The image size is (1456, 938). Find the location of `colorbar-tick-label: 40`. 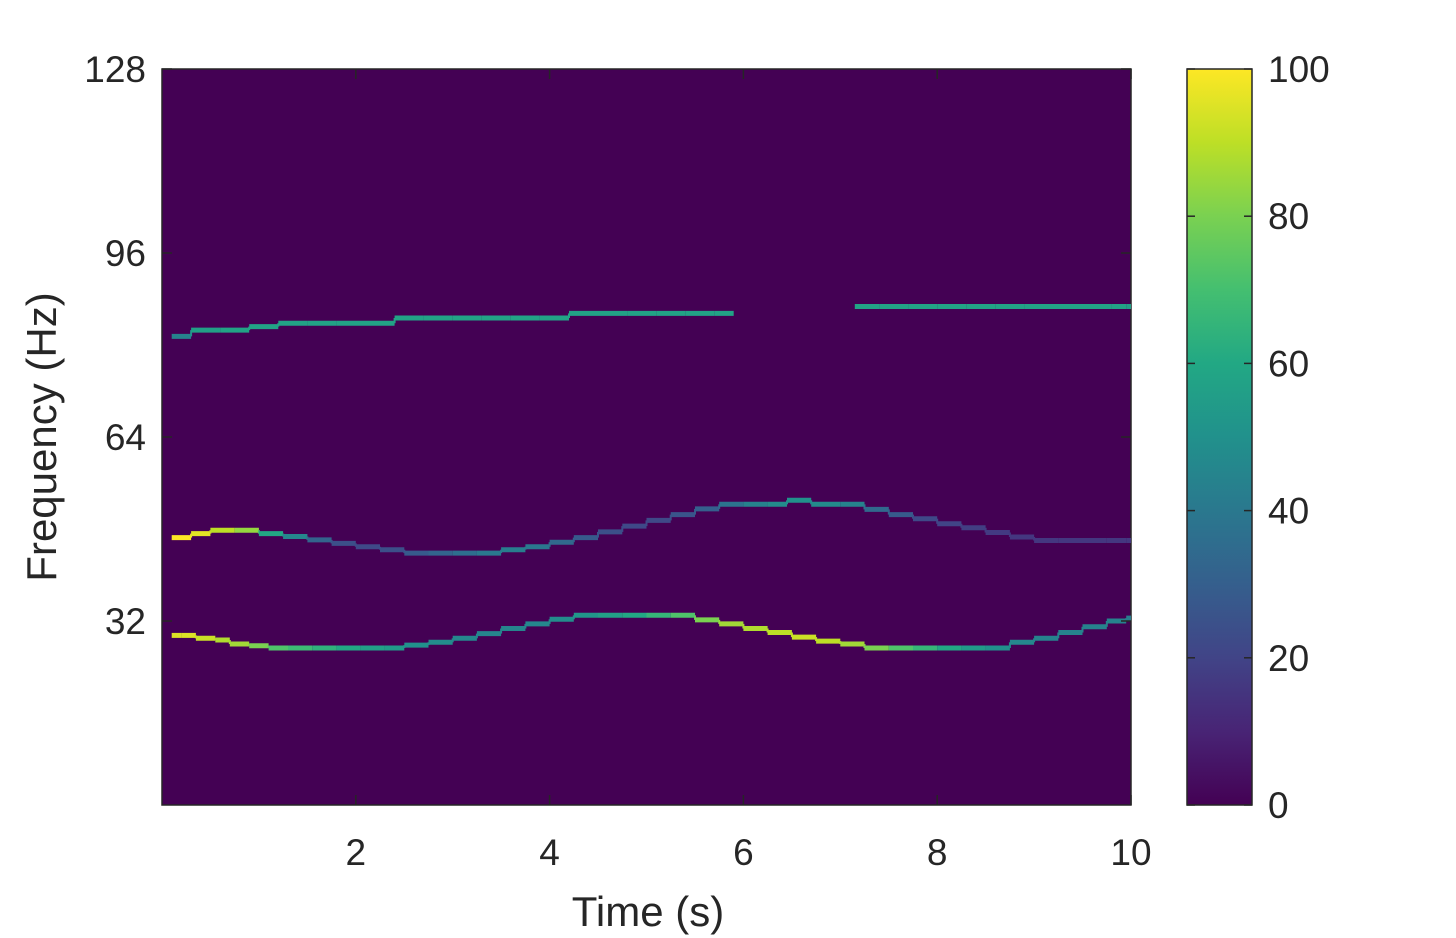

colorbar-tick-label: 40 is located at coordinates (1288, 511).